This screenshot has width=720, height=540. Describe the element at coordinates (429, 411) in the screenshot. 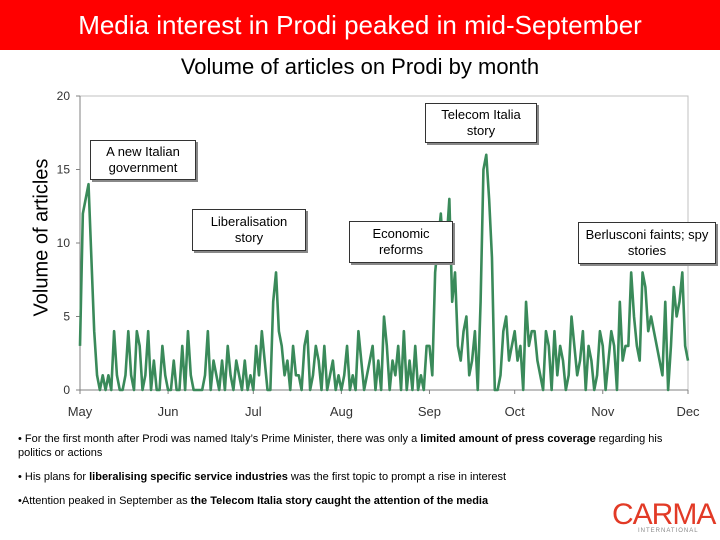

I see `x-tick-label: Sep` at that location.